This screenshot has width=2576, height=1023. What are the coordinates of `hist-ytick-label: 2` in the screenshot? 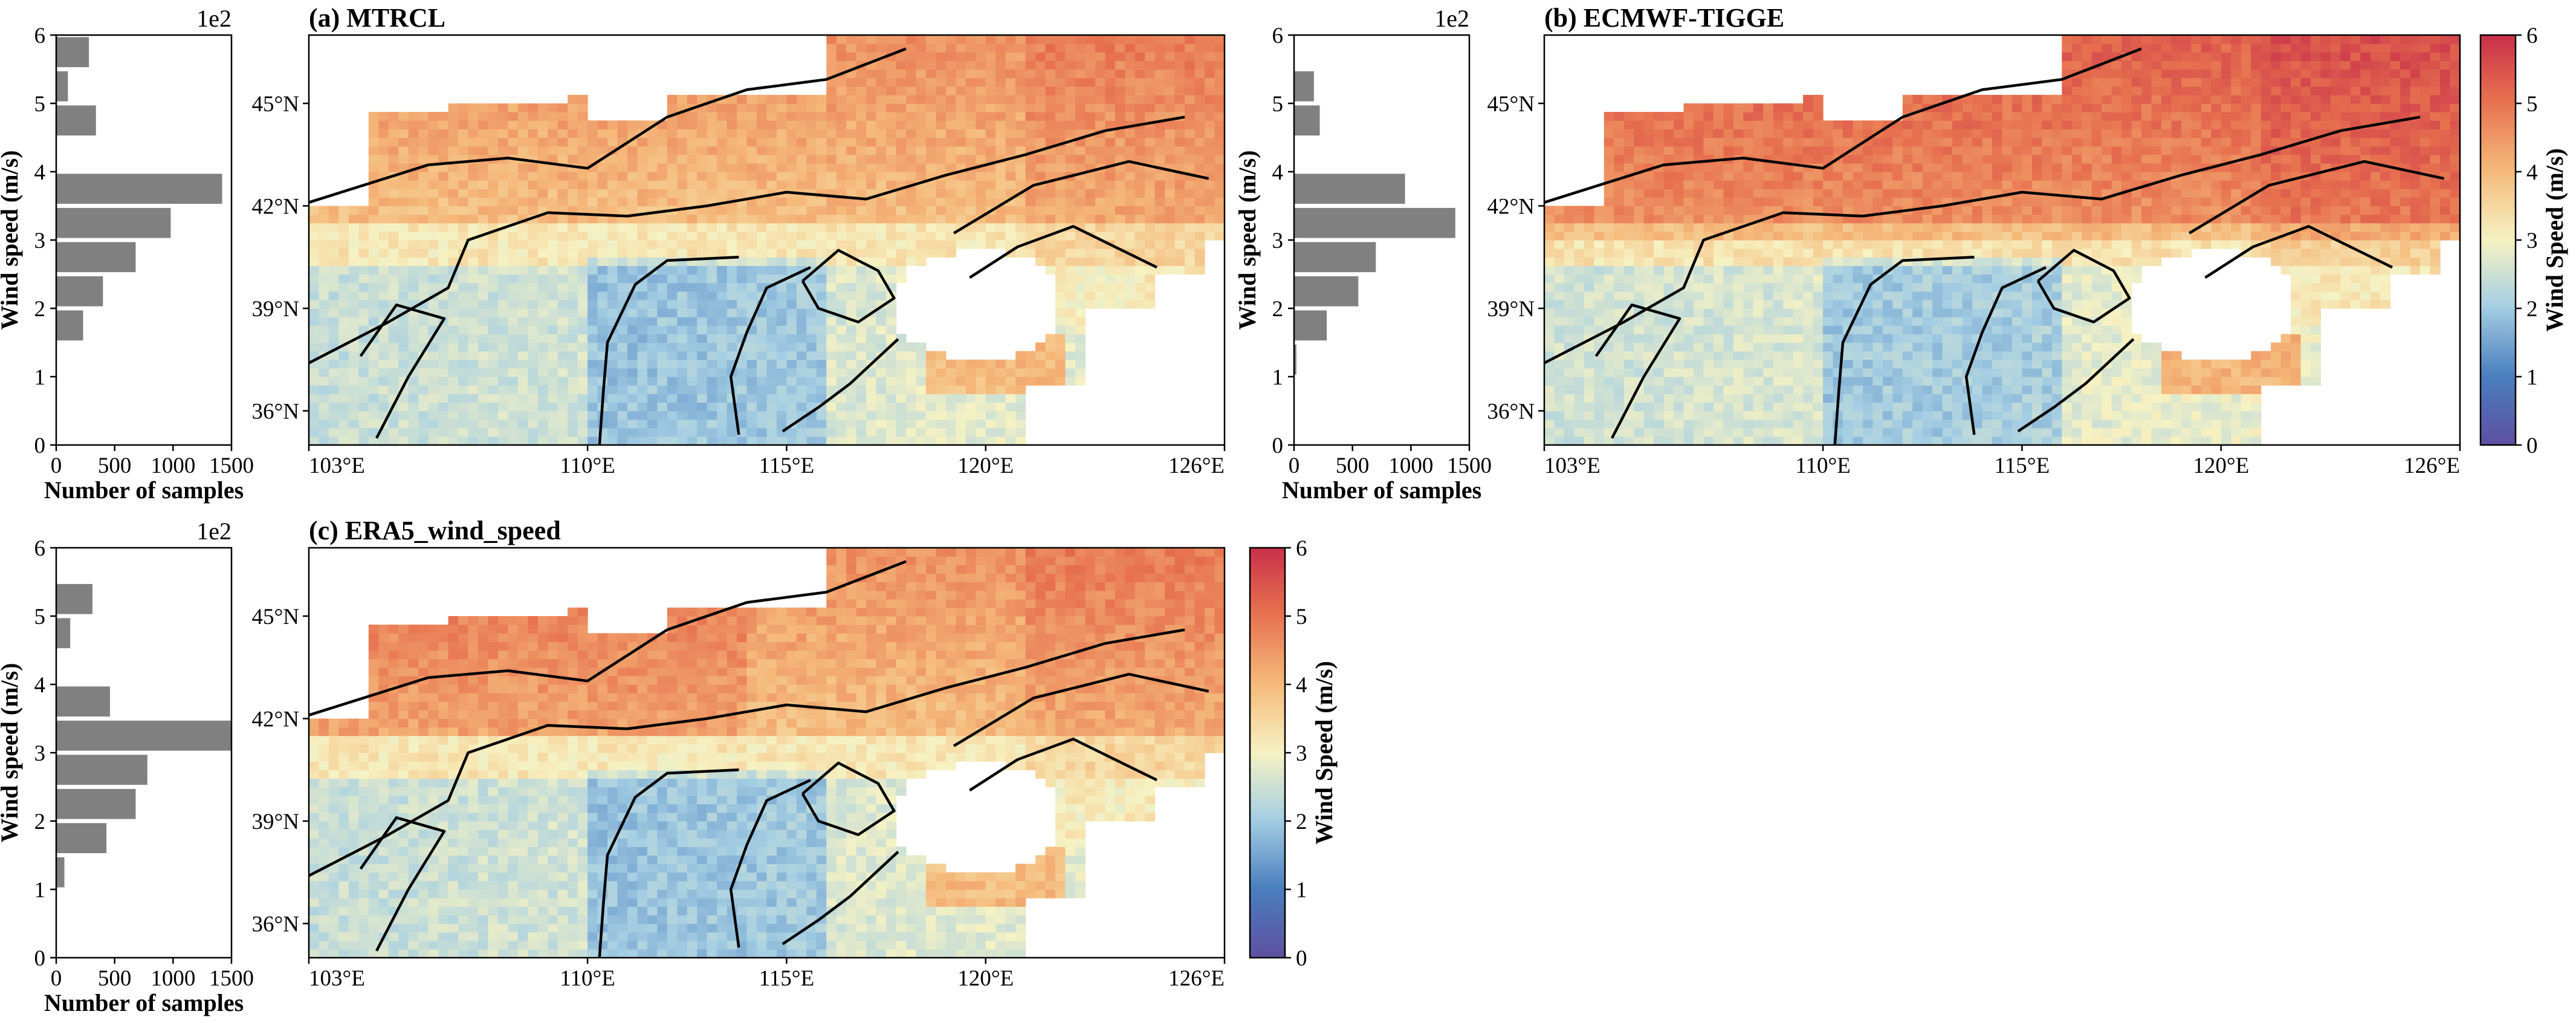 It's located at (1278, 309).